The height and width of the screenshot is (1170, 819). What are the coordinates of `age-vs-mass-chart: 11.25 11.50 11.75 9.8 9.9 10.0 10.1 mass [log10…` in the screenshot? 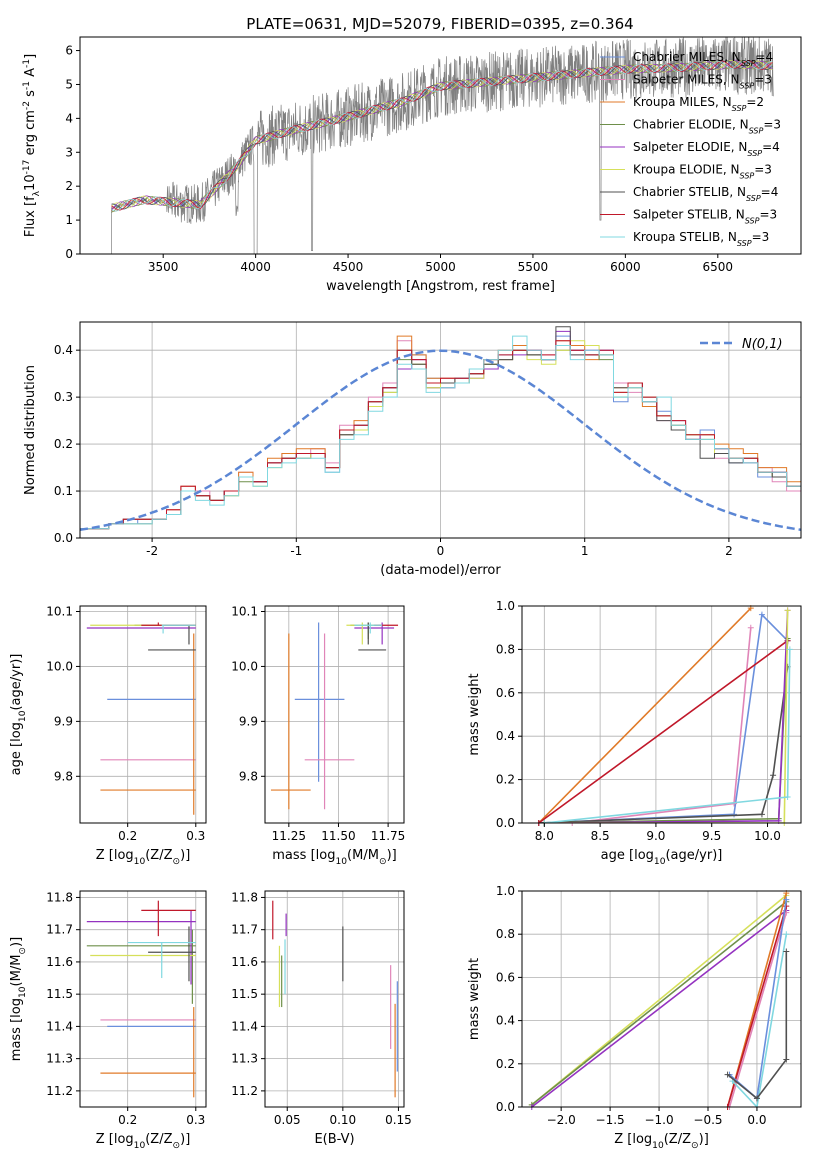 It's located at (318, 735).